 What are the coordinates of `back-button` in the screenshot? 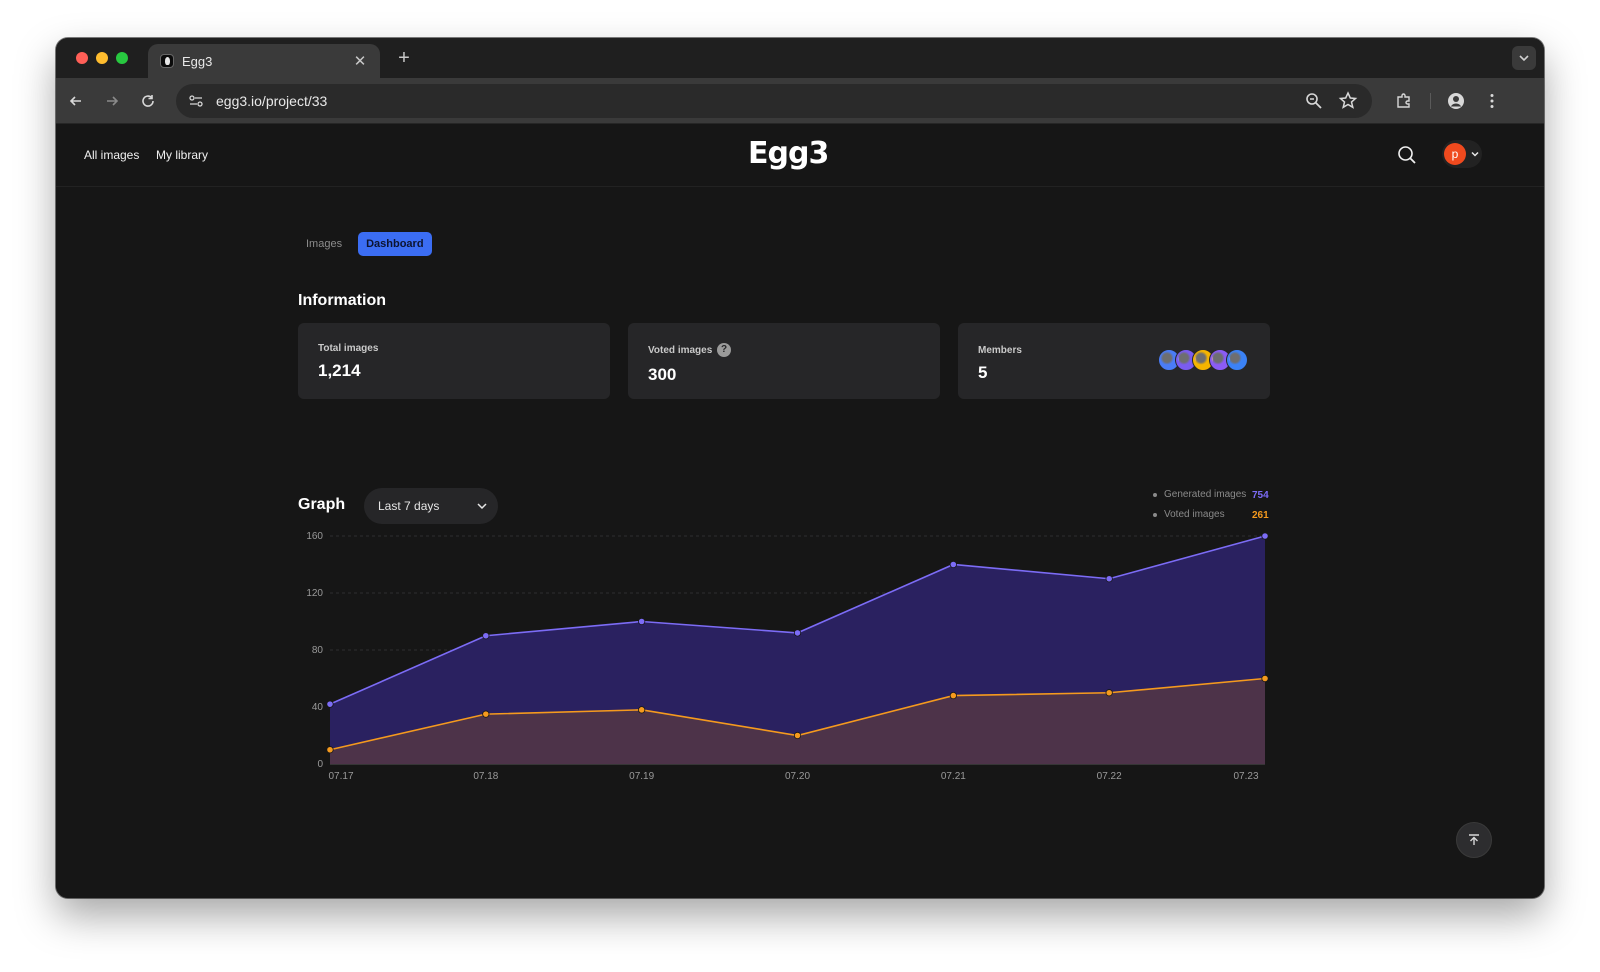 It's located at (76, 101).